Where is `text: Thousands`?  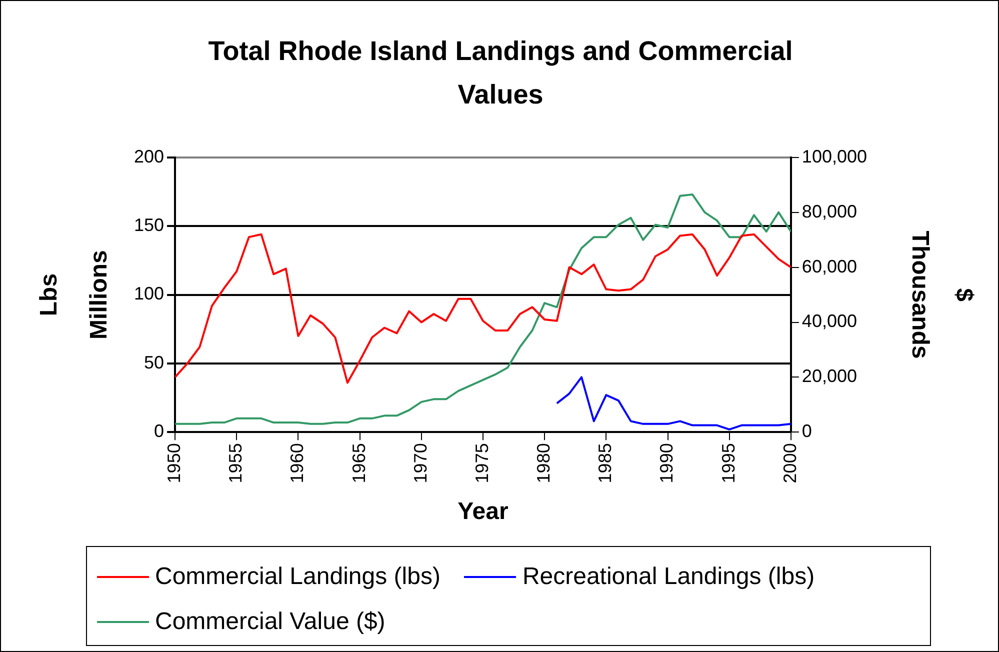 text: Thousands is located at coordinates (920, 294).